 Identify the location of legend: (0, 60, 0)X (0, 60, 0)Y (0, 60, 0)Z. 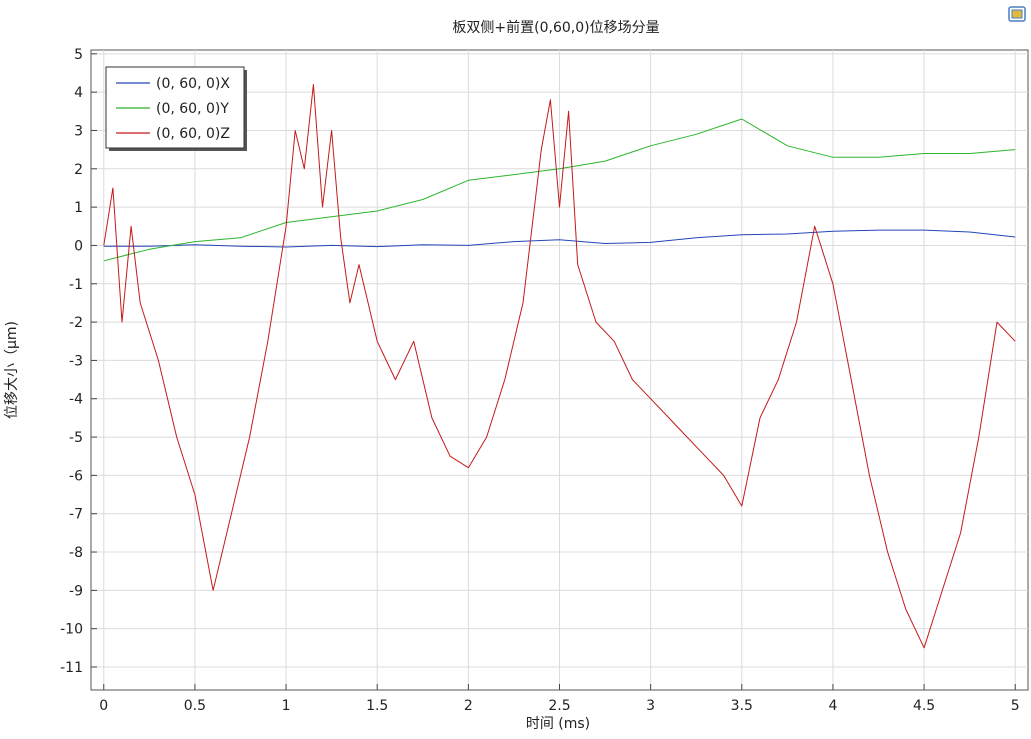
(176, 108).